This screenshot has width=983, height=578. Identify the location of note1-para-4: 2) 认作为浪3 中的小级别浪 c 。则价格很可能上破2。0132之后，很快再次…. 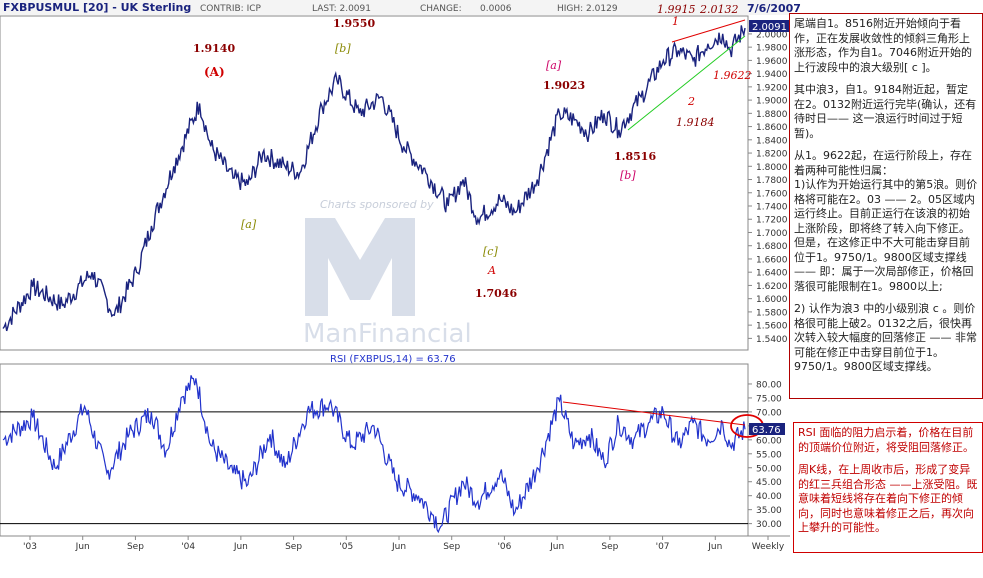
(885, 337).